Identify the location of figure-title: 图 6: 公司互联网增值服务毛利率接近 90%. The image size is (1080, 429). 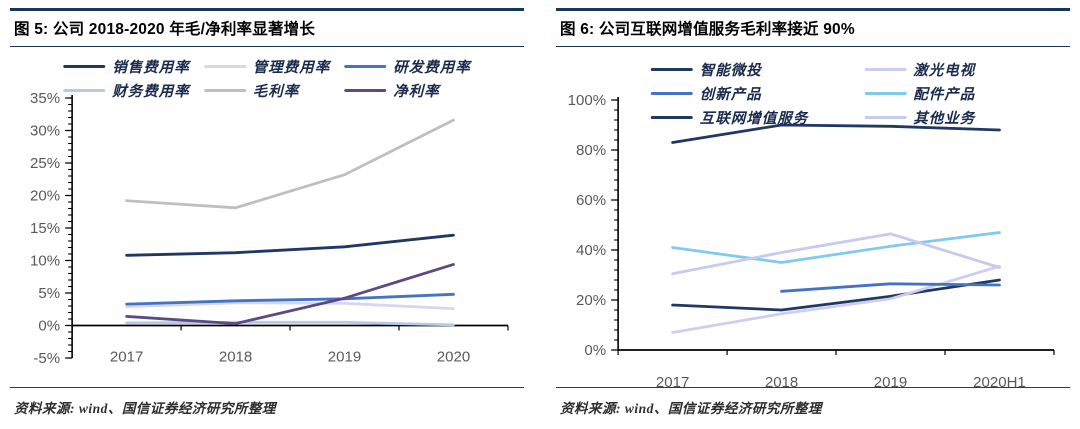
(813, 27).